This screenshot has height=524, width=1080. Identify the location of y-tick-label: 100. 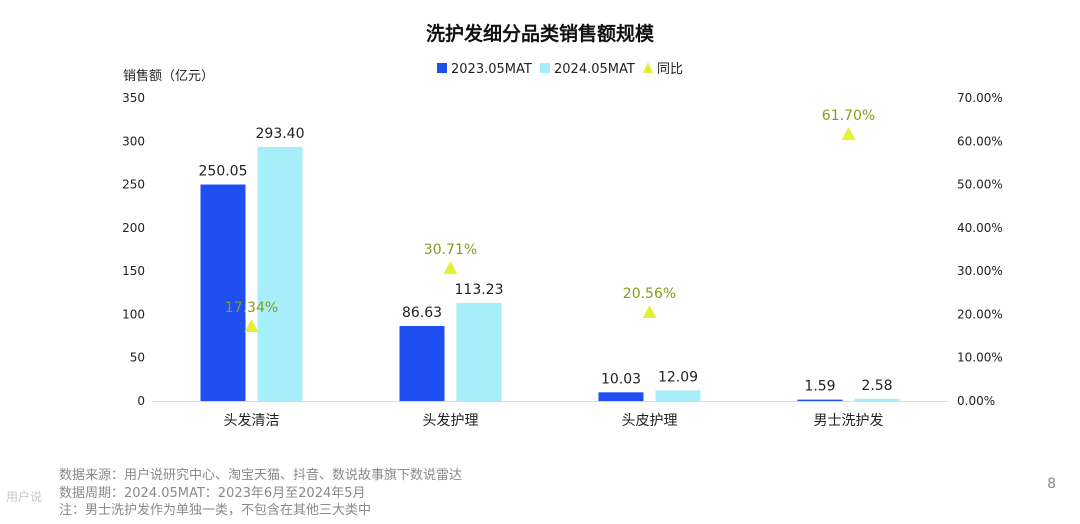
(133, 314).